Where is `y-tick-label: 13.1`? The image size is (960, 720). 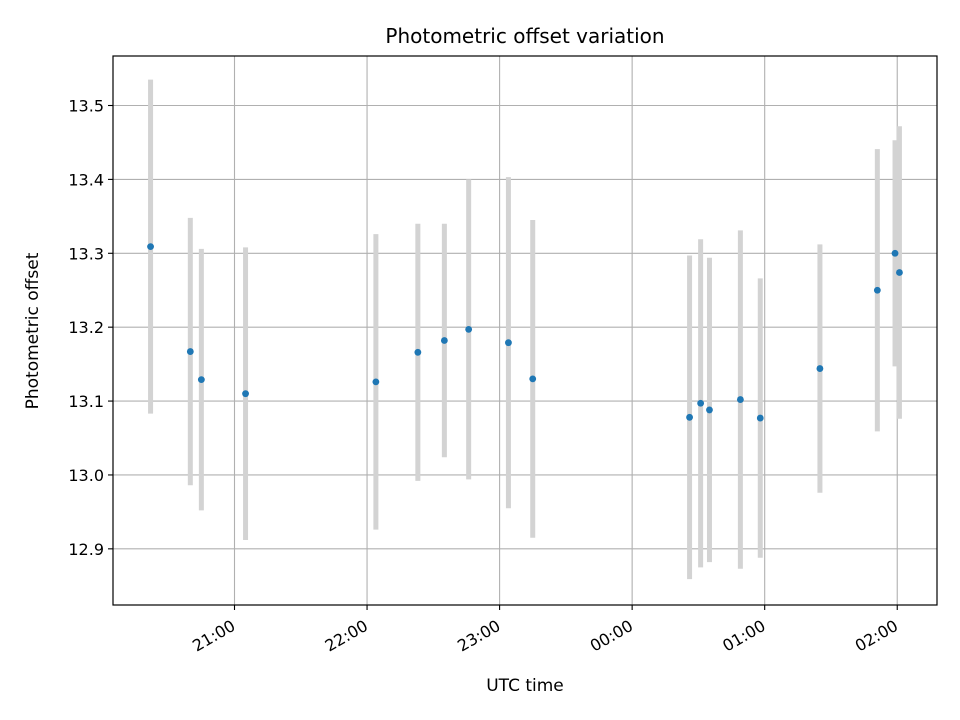 y-tick-label: 13.1 is located at coordinates (86, 401).